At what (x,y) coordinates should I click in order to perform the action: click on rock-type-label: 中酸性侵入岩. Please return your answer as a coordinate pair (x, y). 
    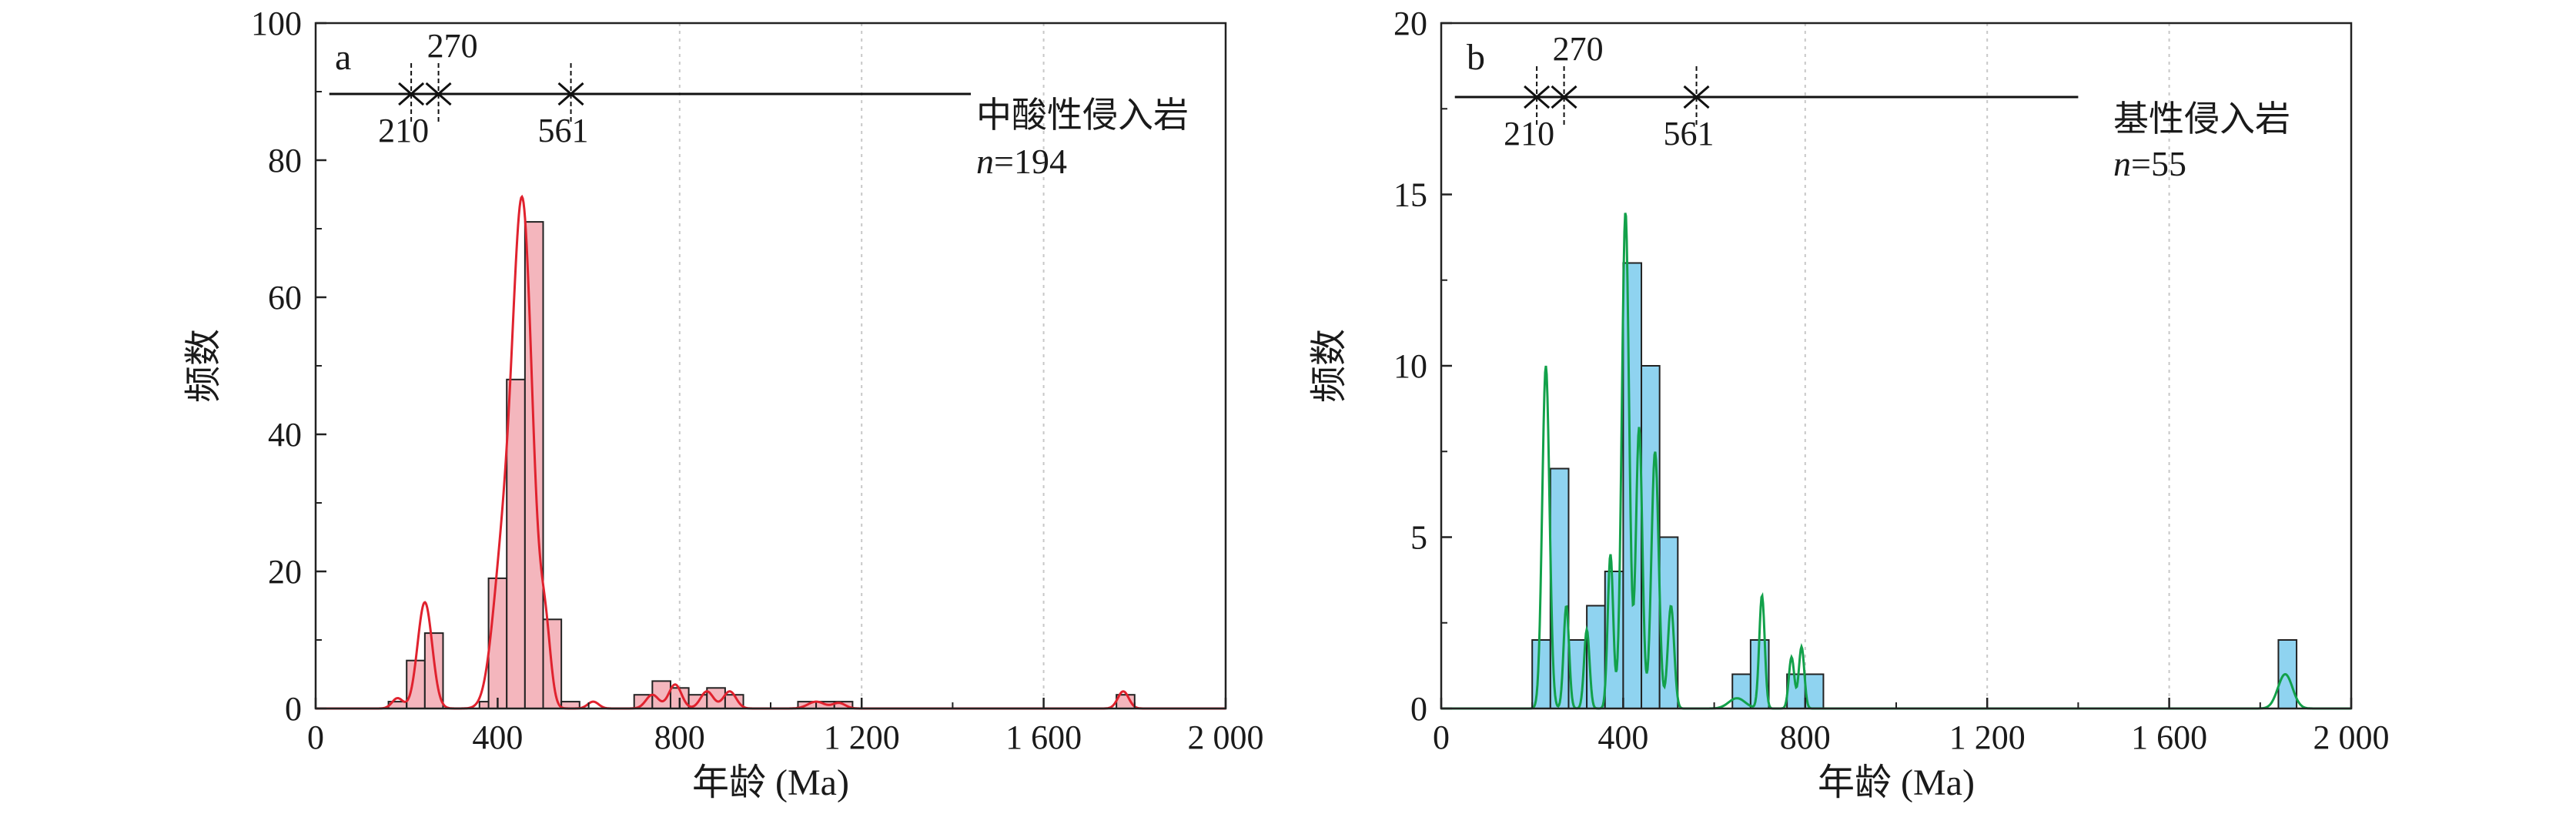
    Looking at the image, I should click on (1082, 115).